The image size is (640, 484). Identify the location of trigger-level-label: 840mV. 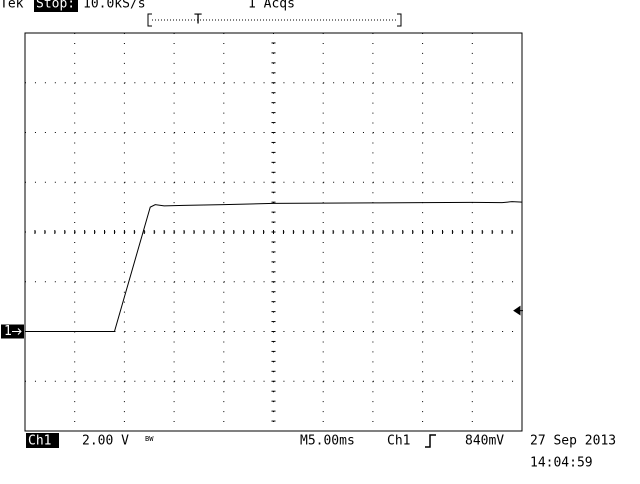
(484, 441).